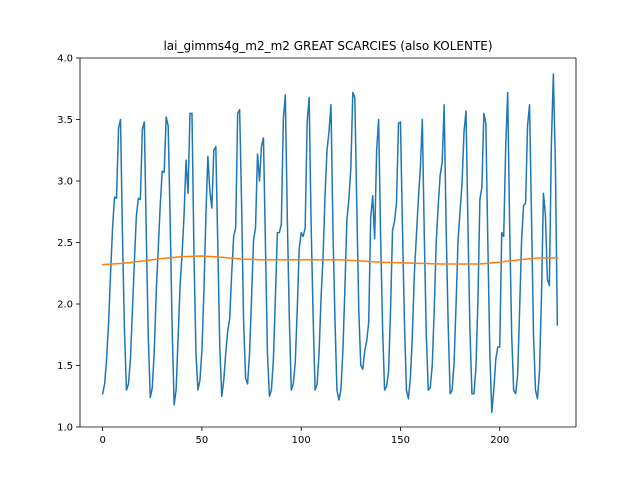 Image resolution: width=640 pixels, height=480 pixels. Describe the element at coordinates (400, 440) in the screenshot. I see `x-tick-label: 150` at that location.